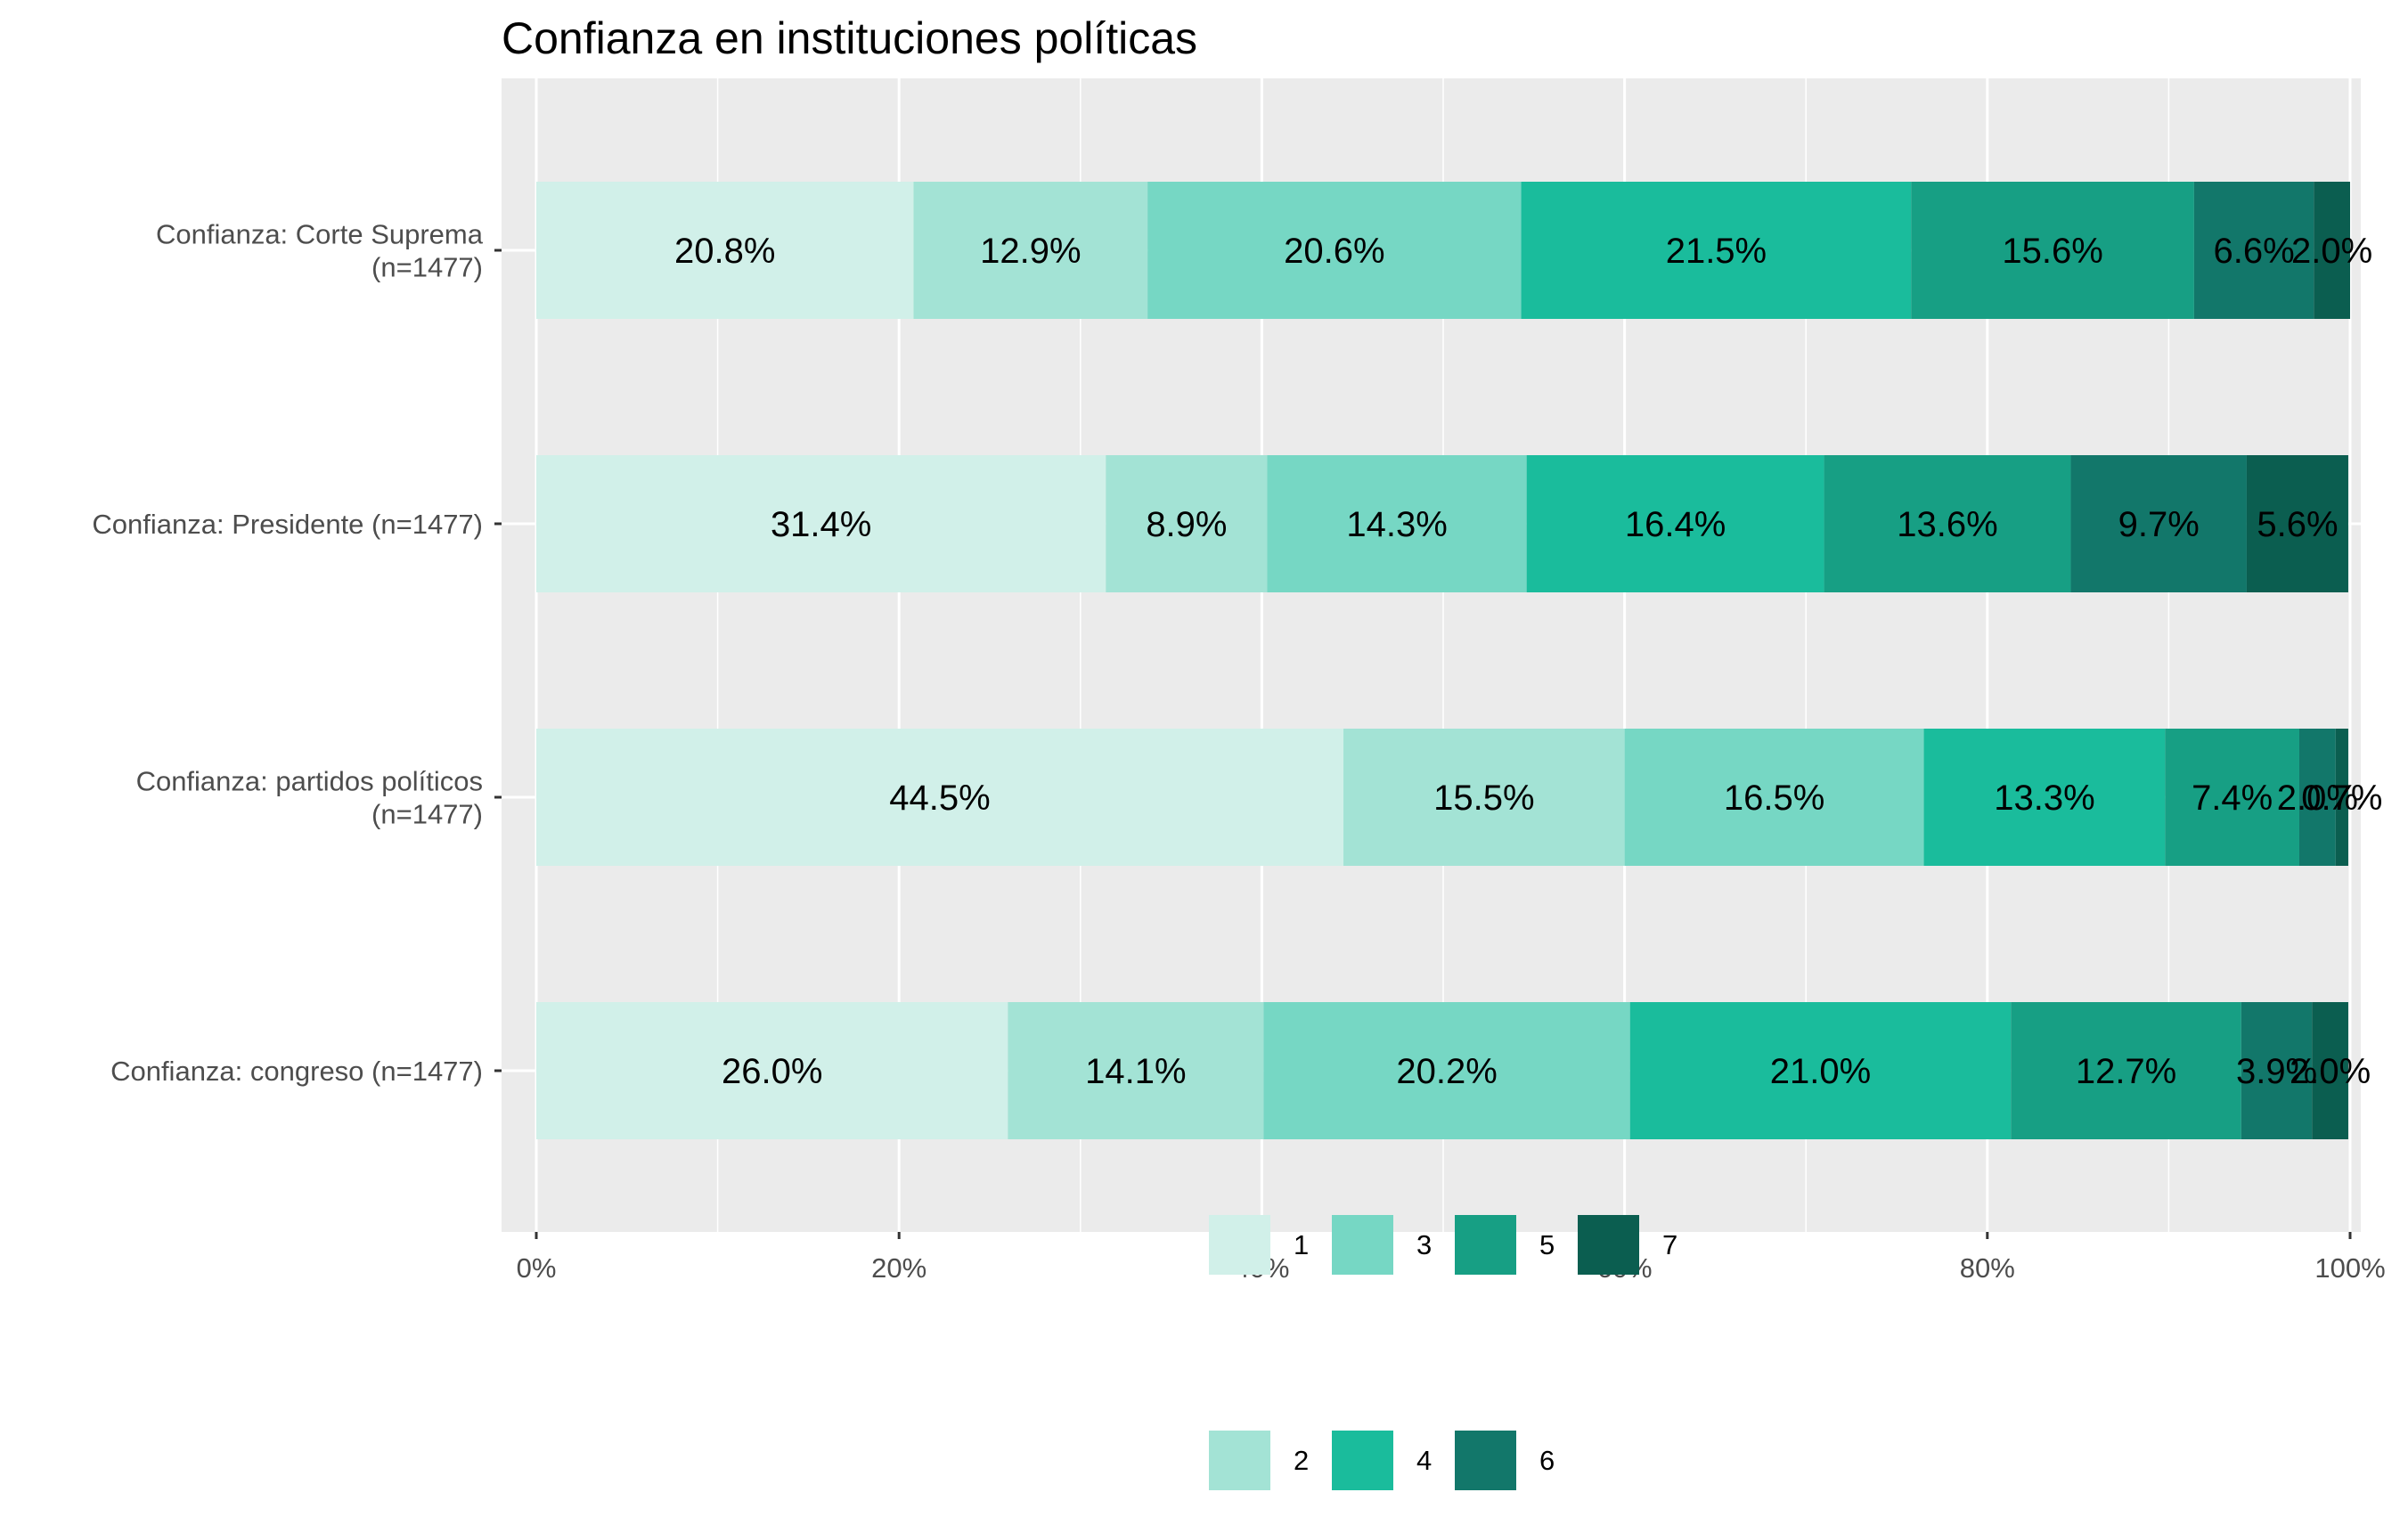  What do you see at coordinates (1424, 1244) in the screenshot?
I see `legend-label: 3` at bounding box center [1424, 1244].